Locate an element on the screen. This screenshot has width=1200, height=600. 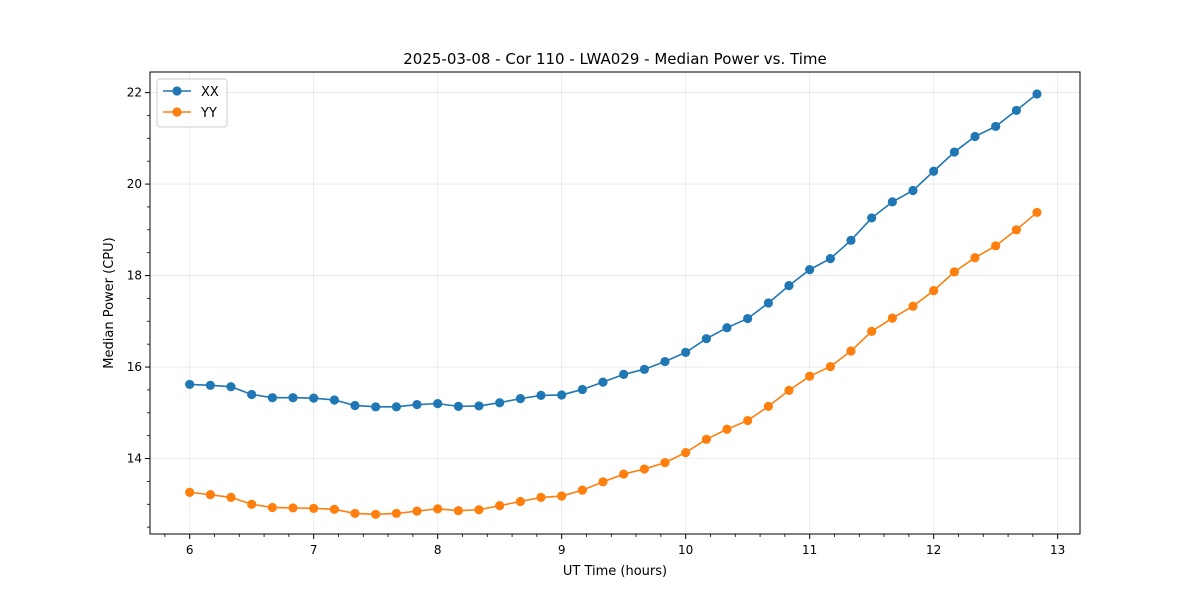
y-tick-label: 14 is located at coordinates (134, 459).